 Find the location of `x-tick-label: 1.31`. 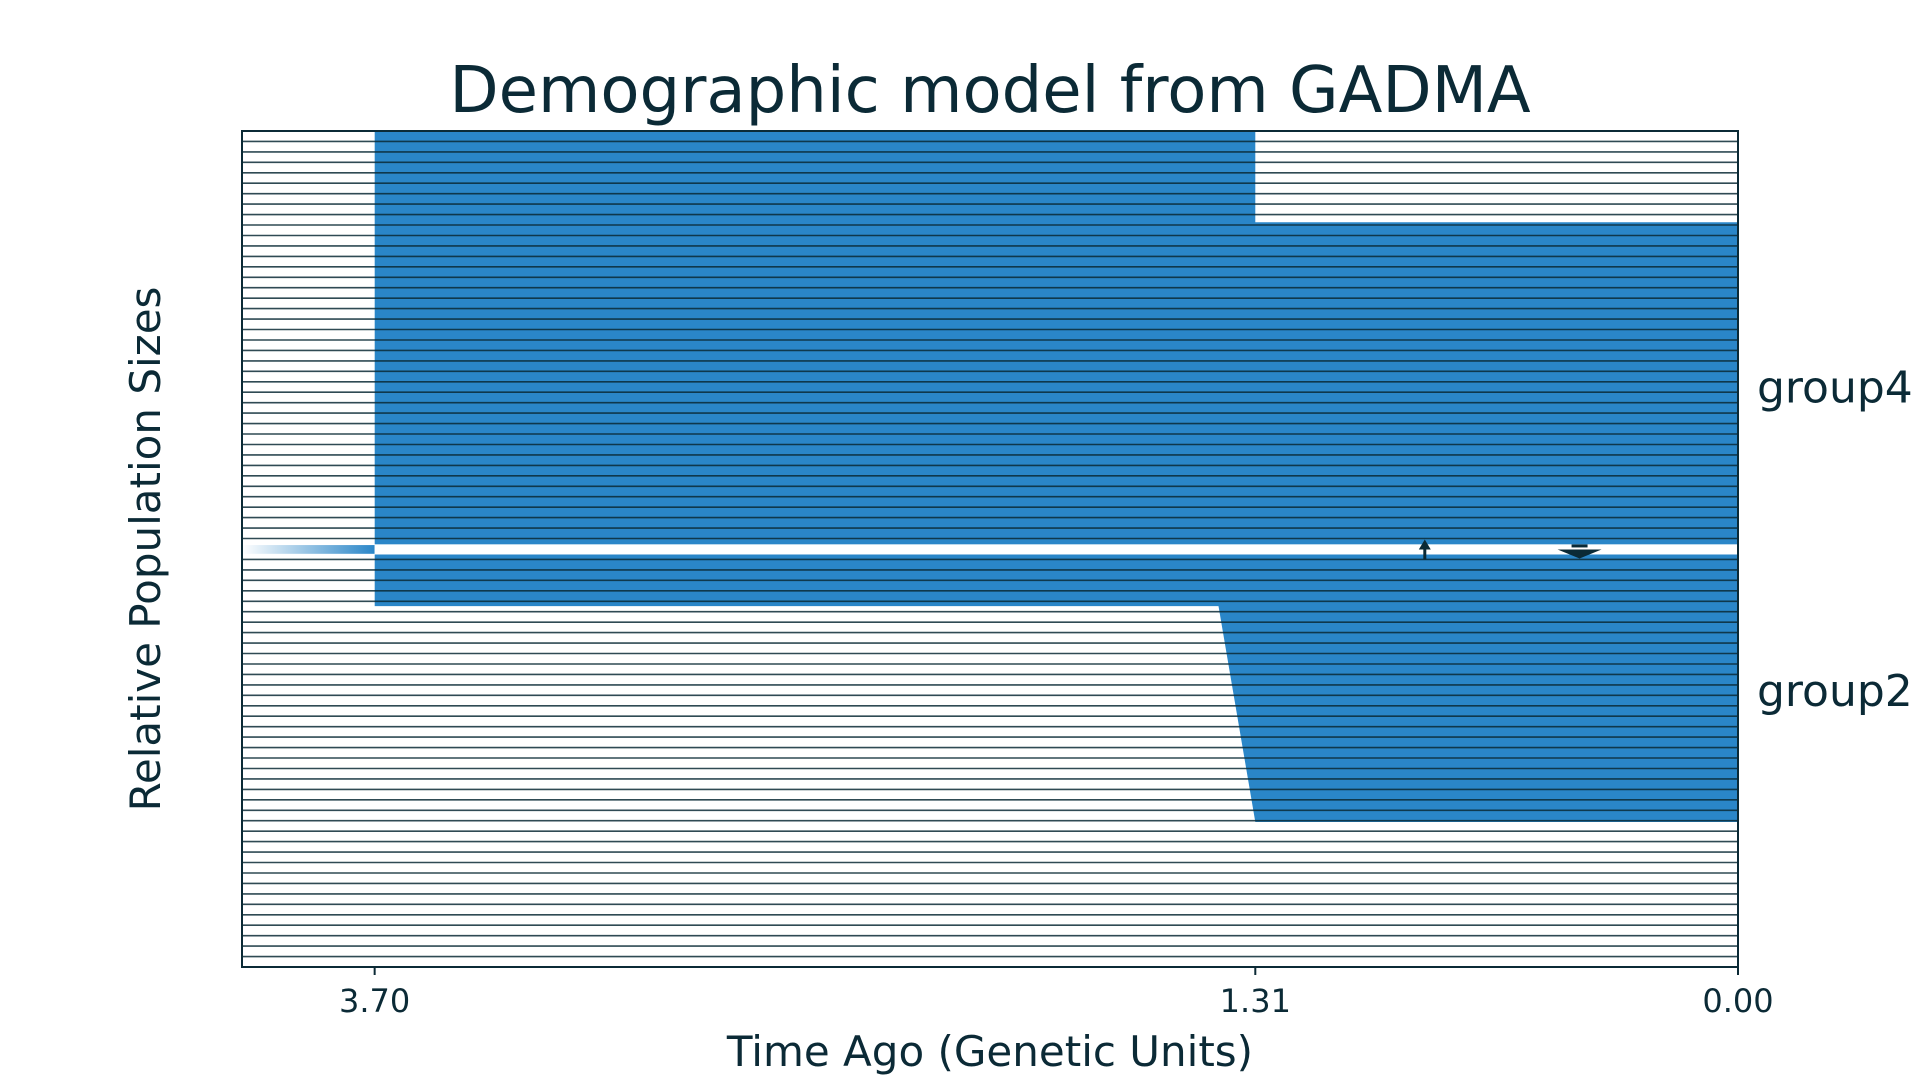

x-tick-label: 1.31 is located at coordinates (1255, 1001).